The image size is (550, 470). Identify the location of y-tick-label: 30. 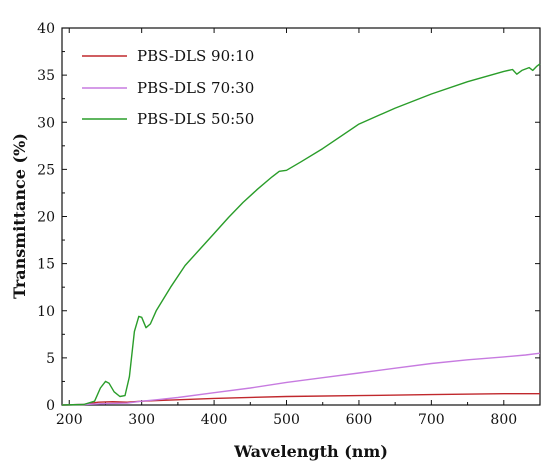
(46, 123).